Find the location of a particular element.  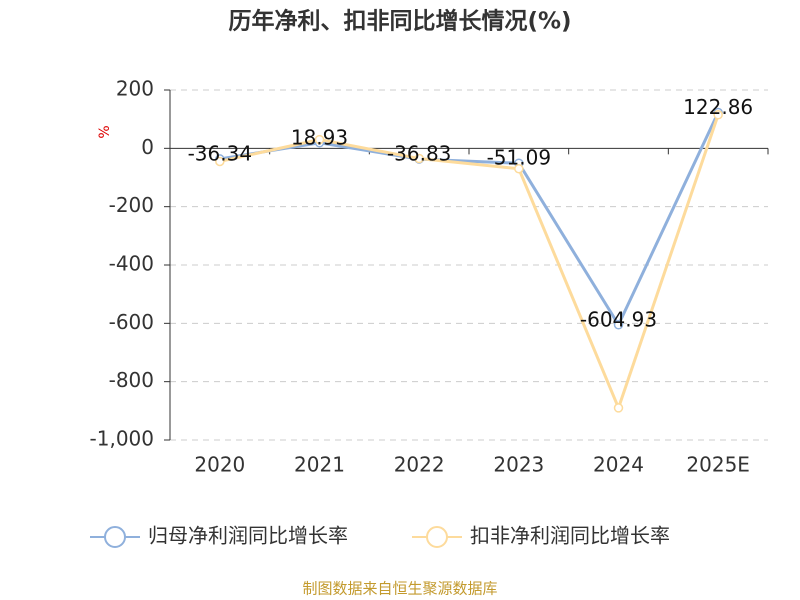

data-label: -51.09 is located at coordinates (519, 158).